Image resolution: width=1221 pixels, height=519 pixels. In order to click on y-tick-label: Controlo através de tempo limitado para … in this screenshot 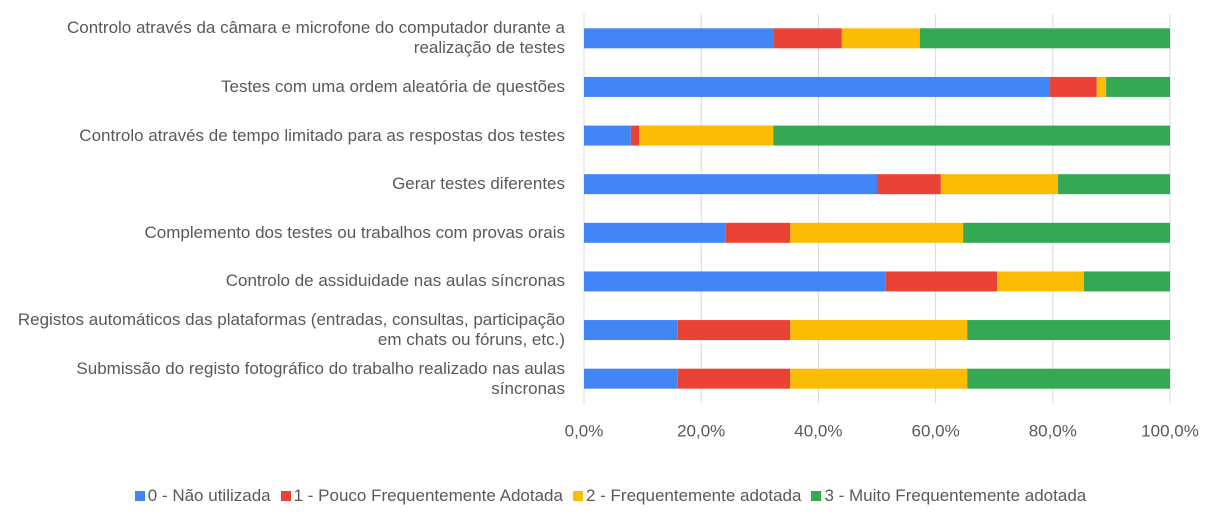, I will do `click(322, 135)`.